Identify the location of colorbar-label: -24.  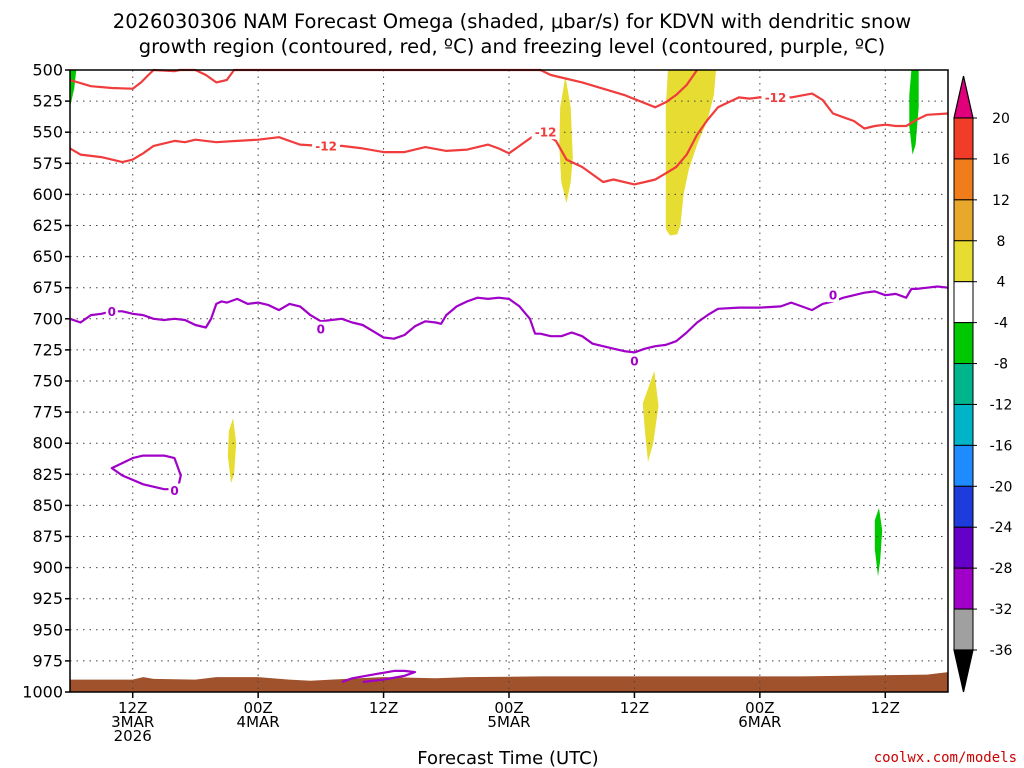
(1001, 528).